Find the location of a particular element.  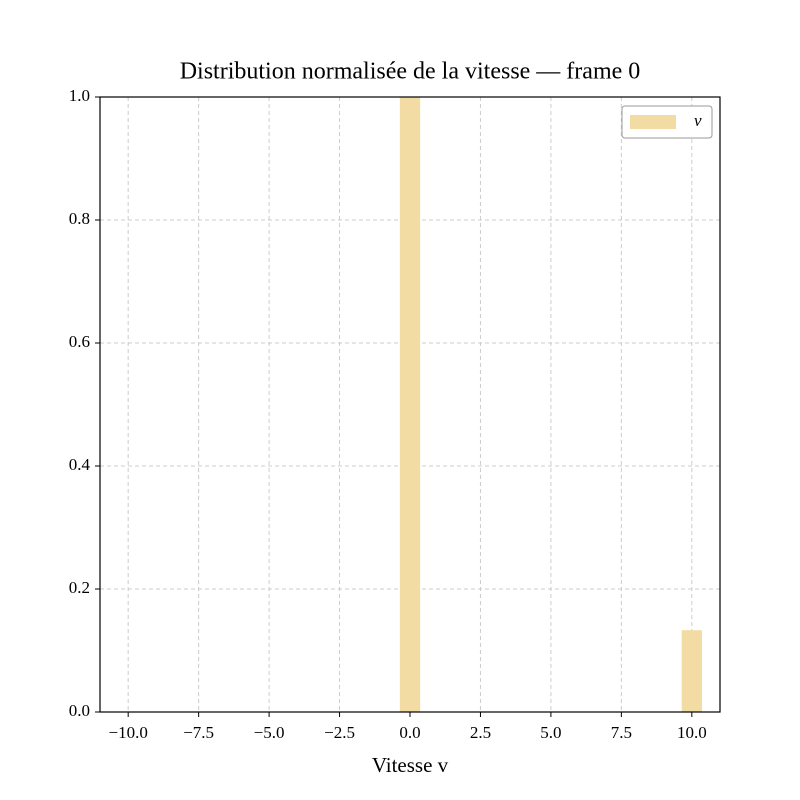

y-tick-label: 0.4 is located at coordinates (80, 464).